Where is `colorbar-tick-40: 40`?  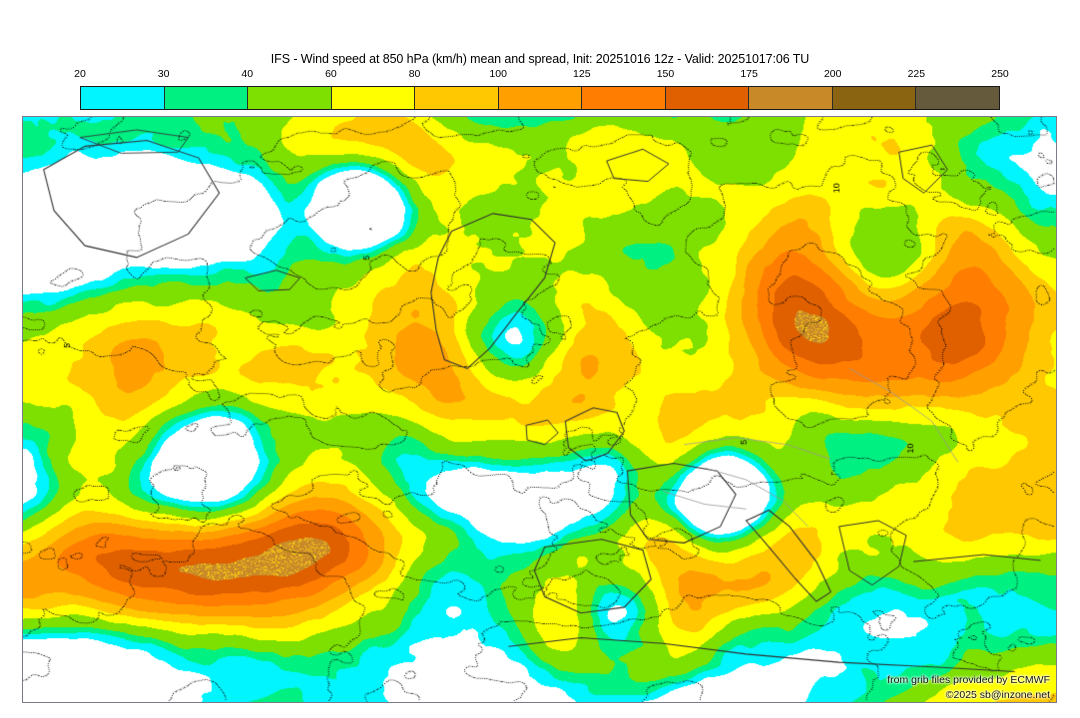
colorbar-tick-40: 40 is located at coordinates (247, 74).